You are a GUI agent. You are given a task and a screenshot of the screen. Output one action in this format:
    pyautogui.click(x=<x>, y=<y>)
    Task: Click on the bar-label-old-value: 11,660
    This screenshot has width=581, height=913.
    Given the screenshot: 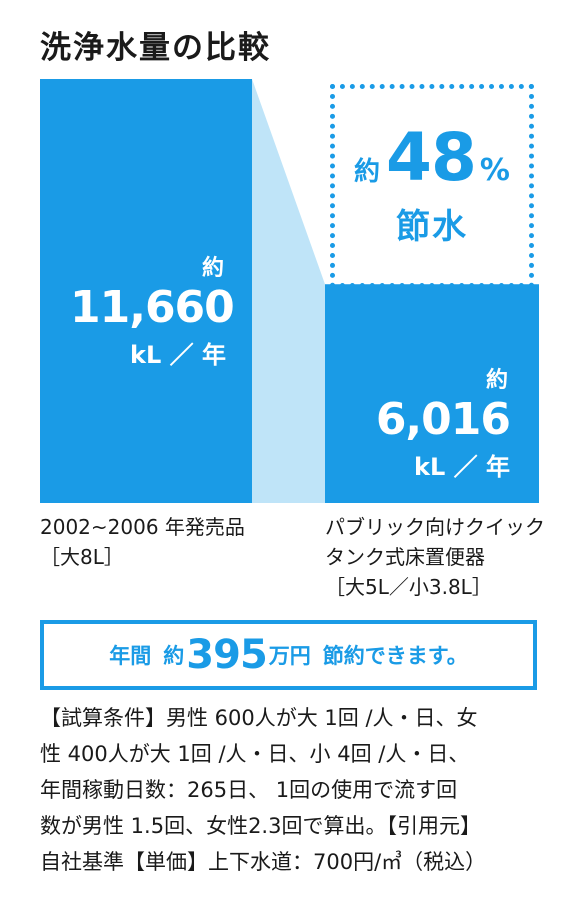 What is the action you would take?
    pyautogui.click(x=152, y=307)
    